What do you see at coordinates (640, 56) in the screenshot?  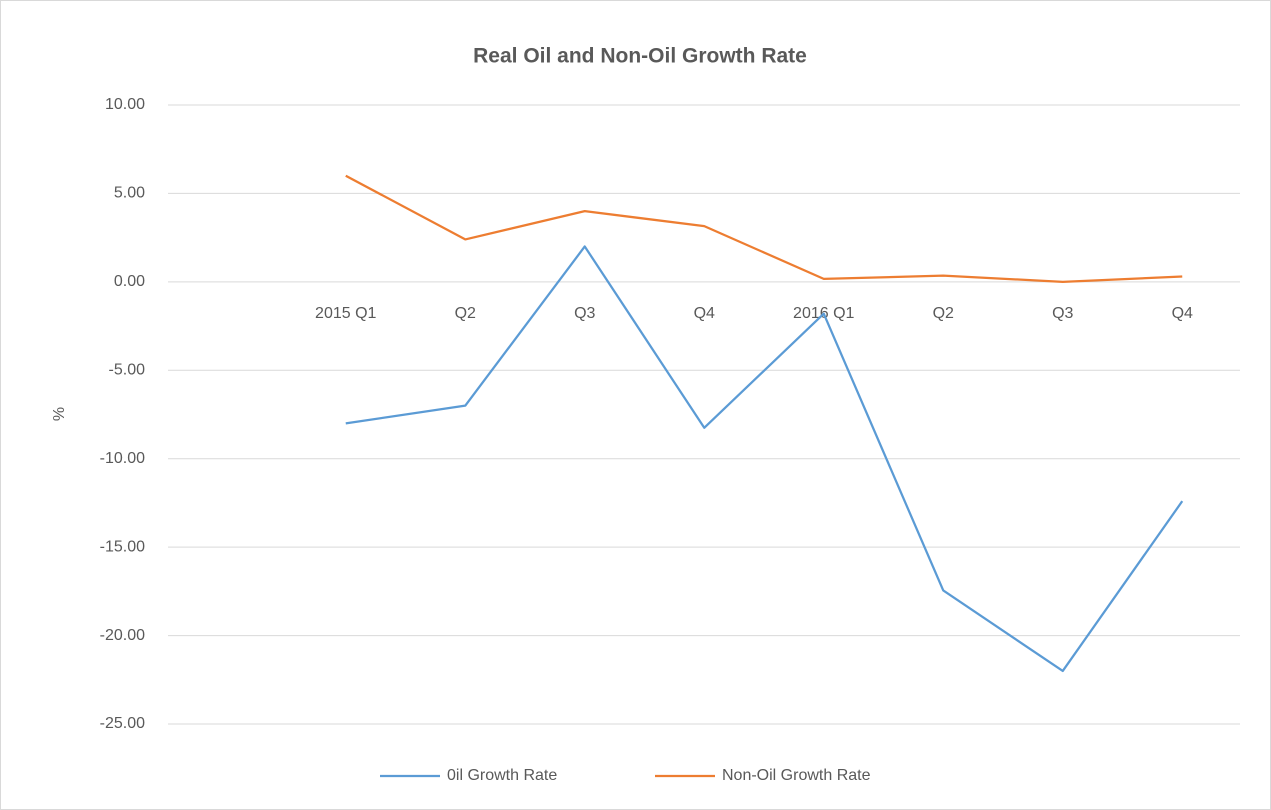 I see `chart-title: Real Oil and Non-Oil Growth Rate` at bounding box center [640, 56].